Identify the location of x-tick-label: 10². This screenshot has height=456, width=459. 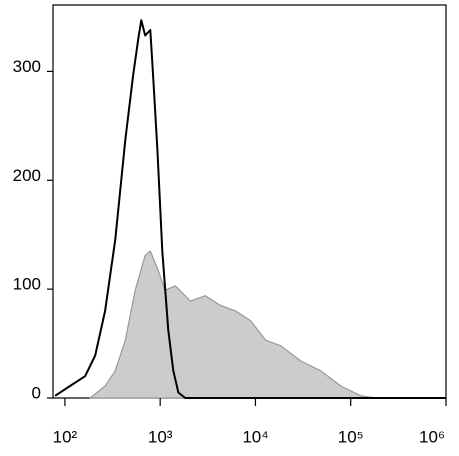
(65, 436).